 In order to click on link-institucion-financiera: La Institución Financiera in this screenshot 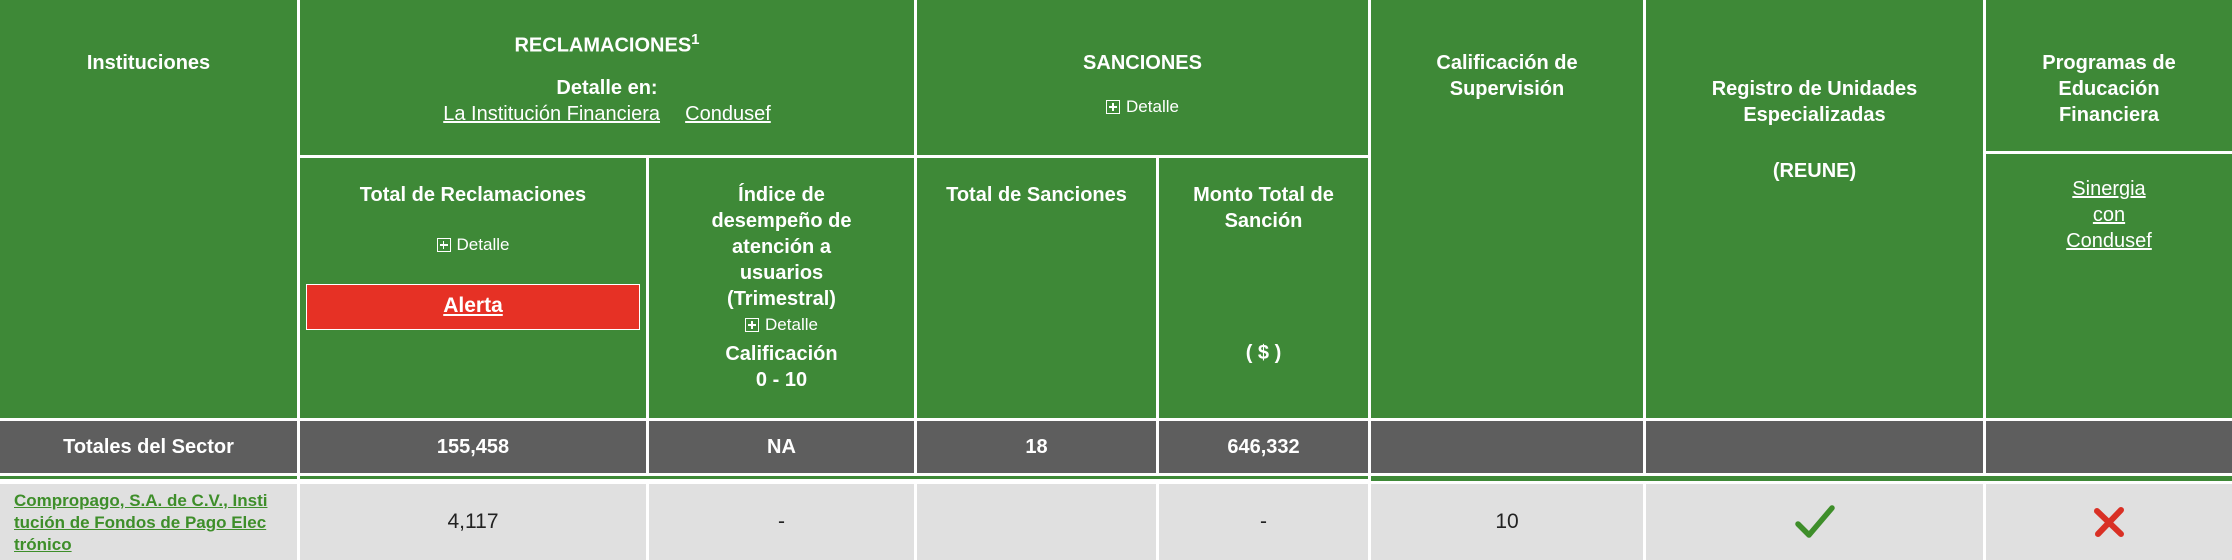, I will do `click(552, 113)`.